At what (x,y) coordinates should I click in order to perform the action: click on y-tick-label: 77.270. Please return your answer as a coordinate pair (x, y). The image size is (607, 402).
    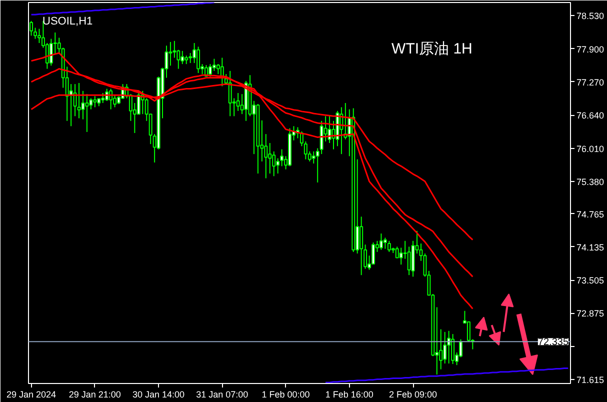
    Looking at the image, I should click on (590, 82).